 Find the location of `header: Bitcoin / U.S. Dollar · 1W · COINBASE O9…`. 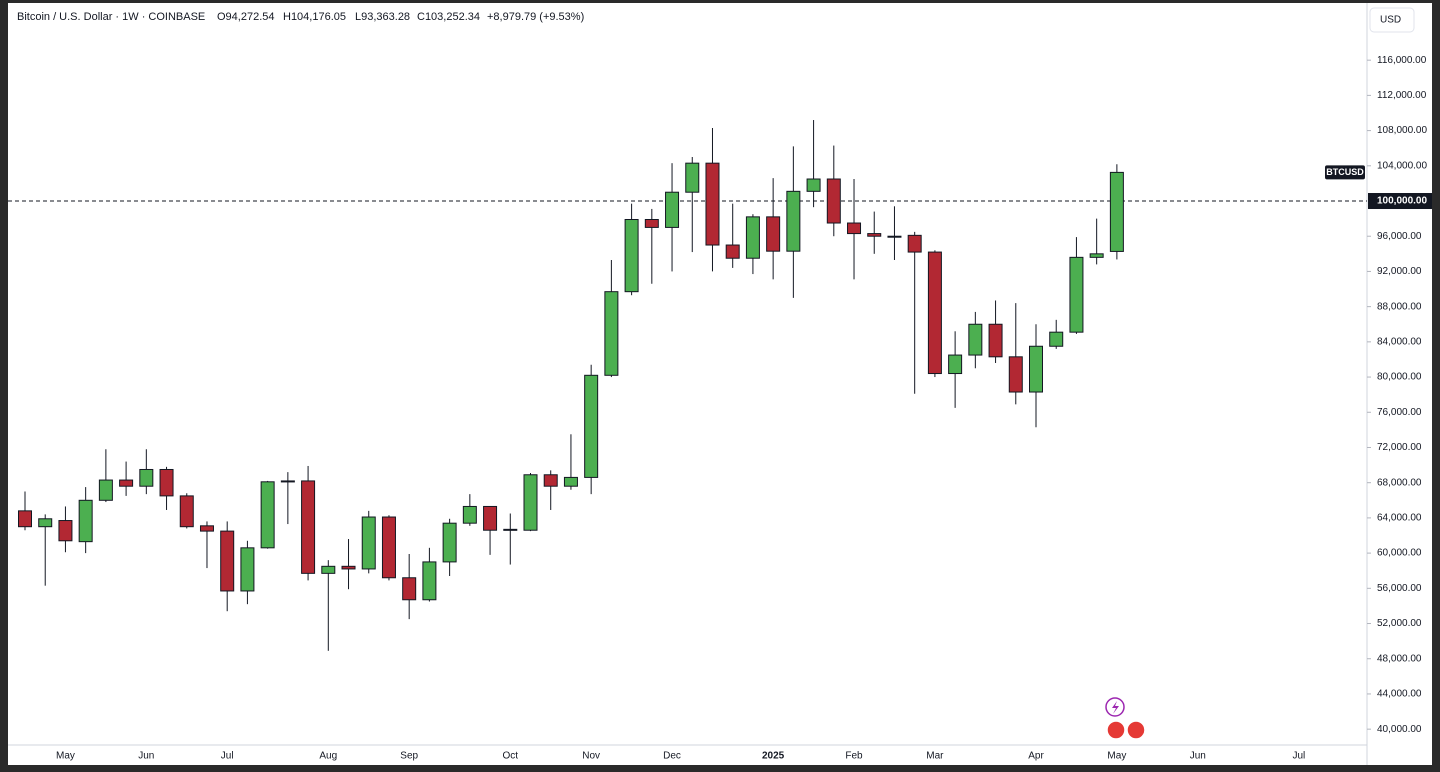

header: Bitcoin / U.S. Dollar · 1W · COINBASE O9… is located at coordinates (300, 17).